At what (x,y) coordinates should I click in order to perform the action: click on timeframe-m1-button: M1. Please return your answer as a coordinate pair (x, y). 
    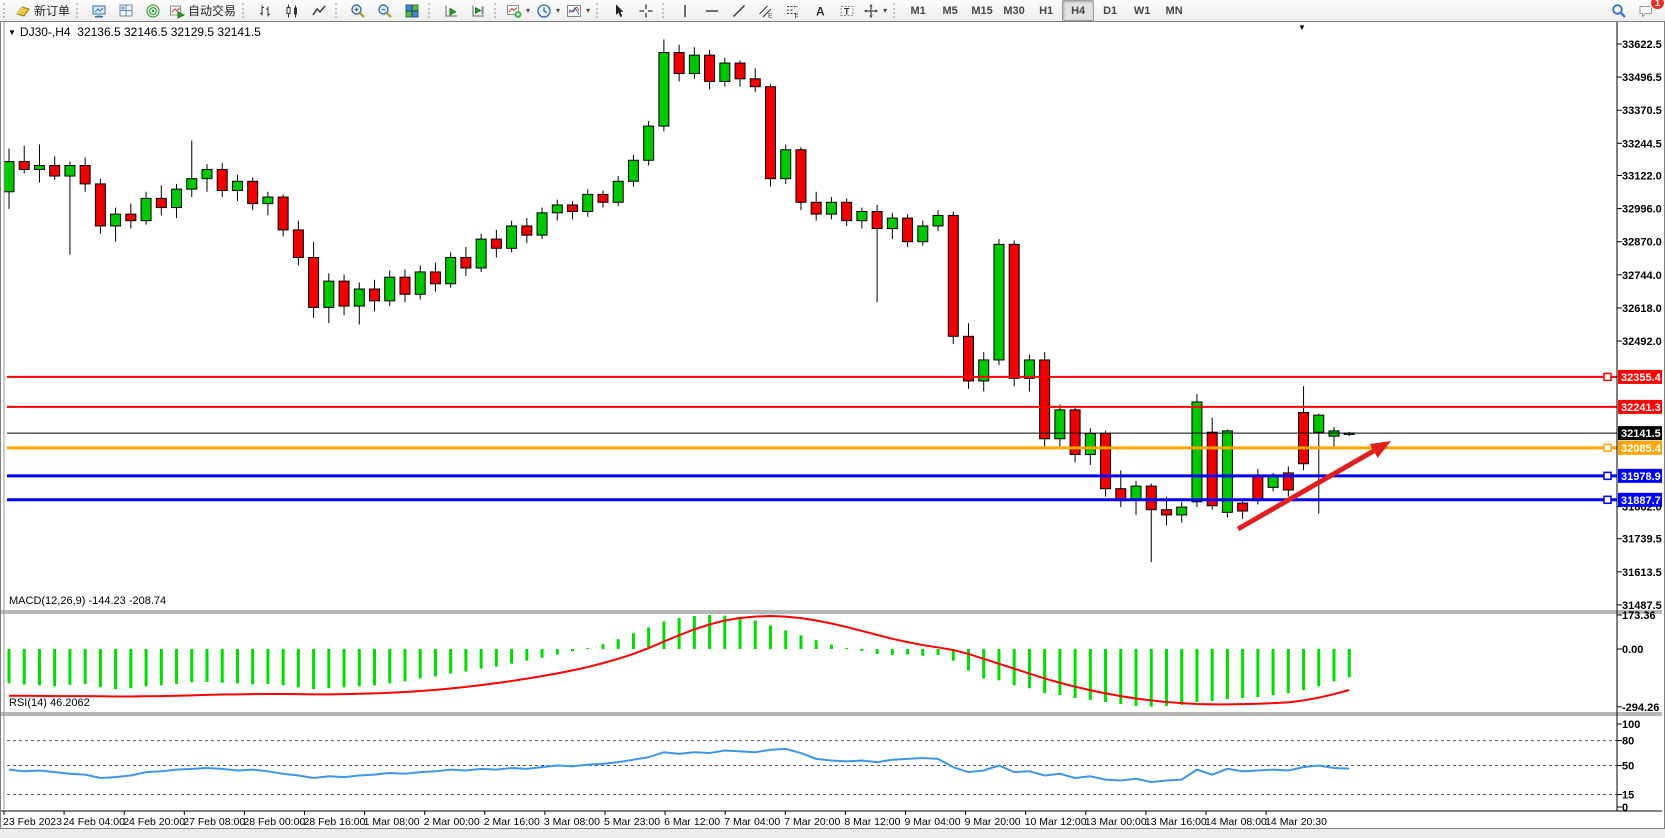
    Looking at the image, I should click on (918, 10).